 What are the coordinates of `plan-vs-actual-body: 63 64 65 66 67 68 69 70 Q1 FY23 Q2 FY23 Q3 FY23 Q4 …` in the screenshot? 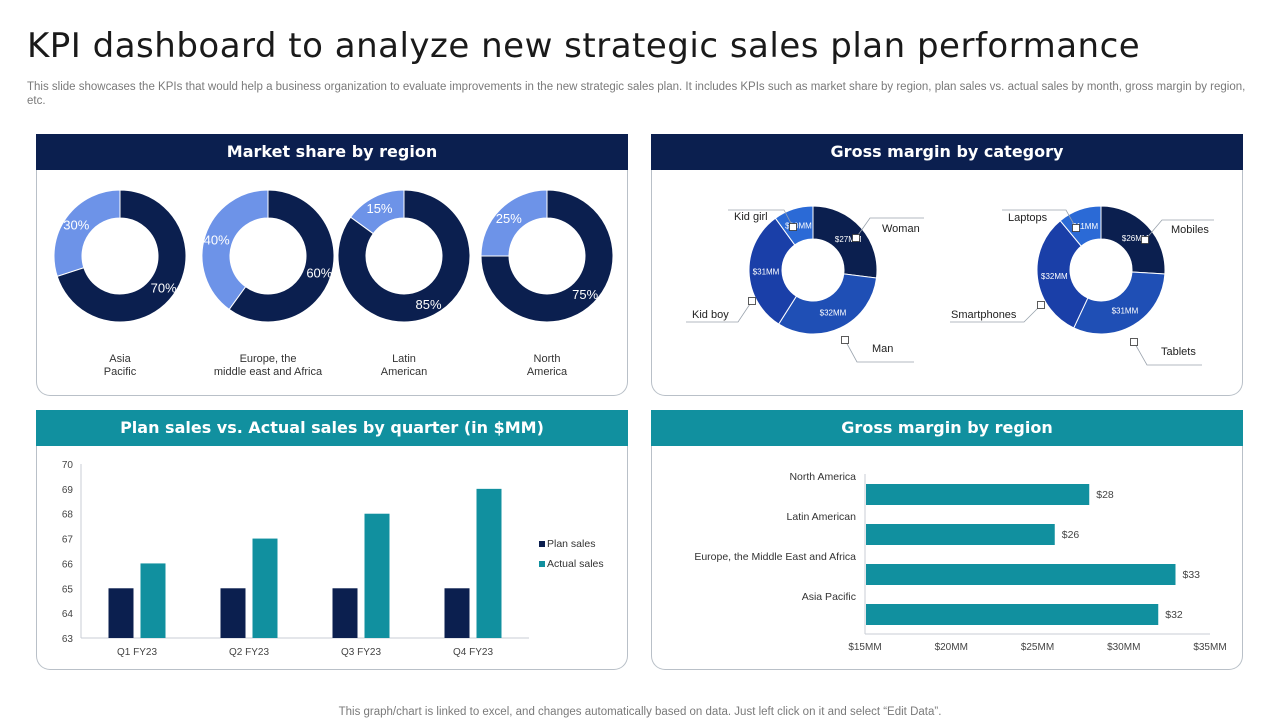 It's located at (332, 558).